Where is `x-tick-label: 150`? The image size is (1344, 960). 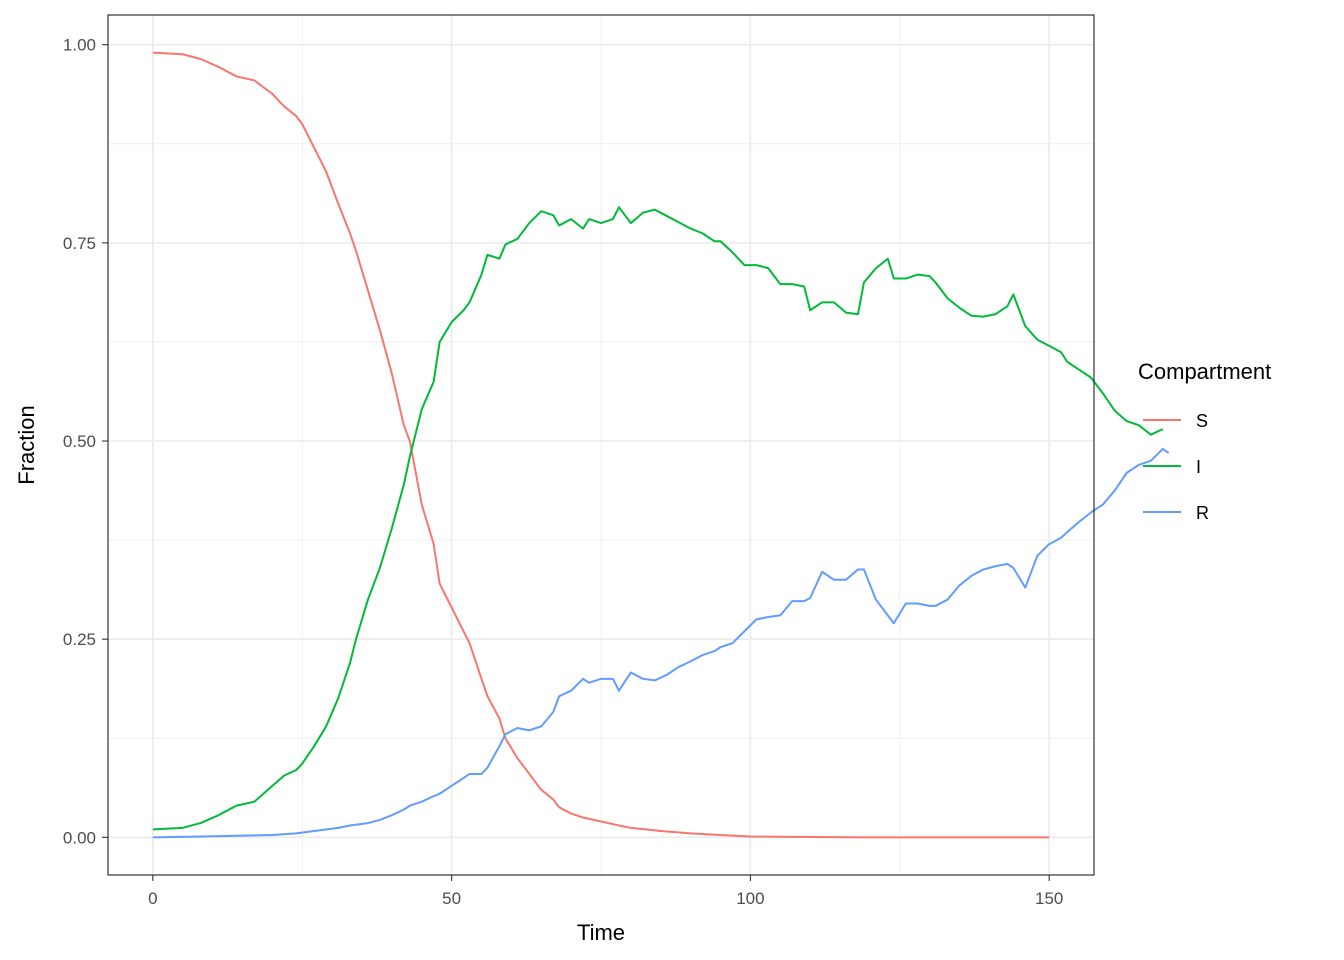 x-tick-label: 150 is located at coordinates (1049, 898).